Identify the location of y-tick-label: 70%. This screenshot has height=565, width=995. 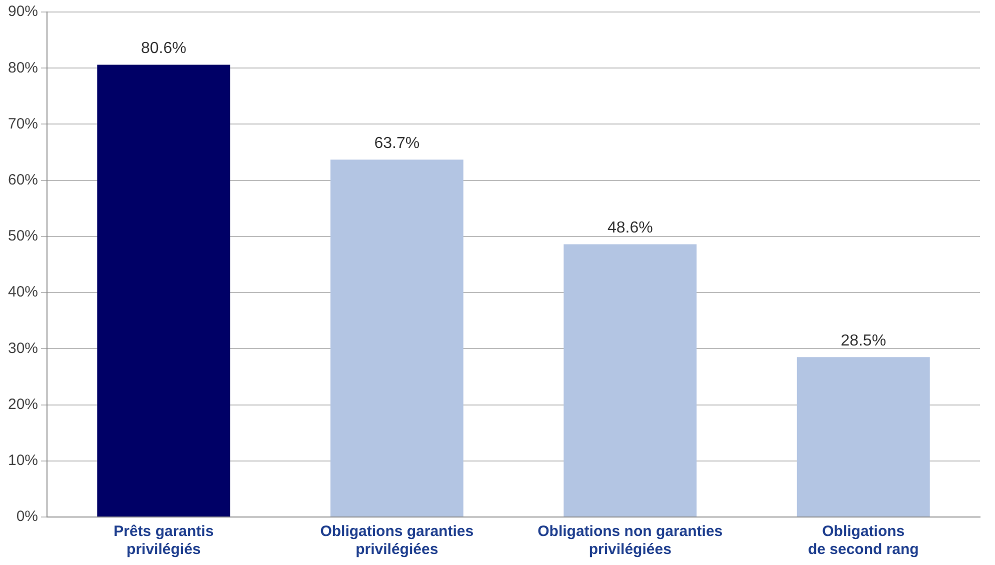
(23, 123).